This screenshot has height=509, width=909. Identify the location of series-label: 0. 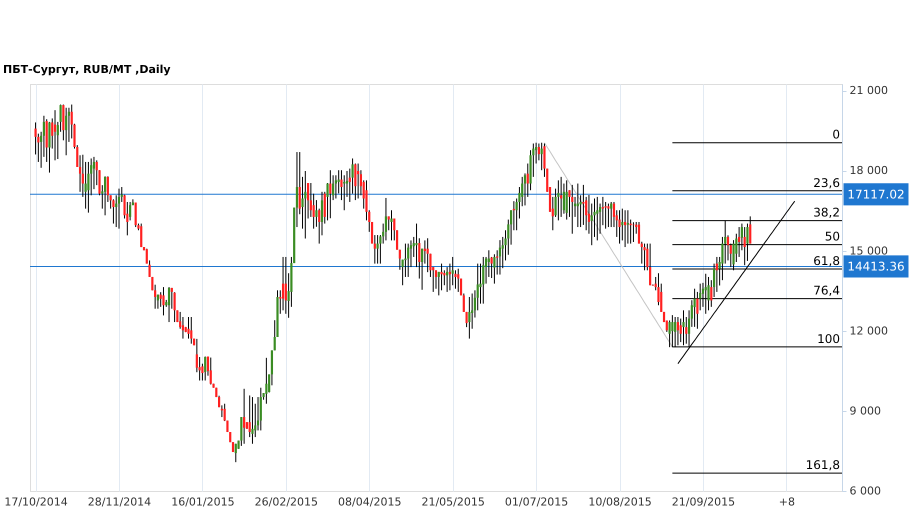
(836, 135).